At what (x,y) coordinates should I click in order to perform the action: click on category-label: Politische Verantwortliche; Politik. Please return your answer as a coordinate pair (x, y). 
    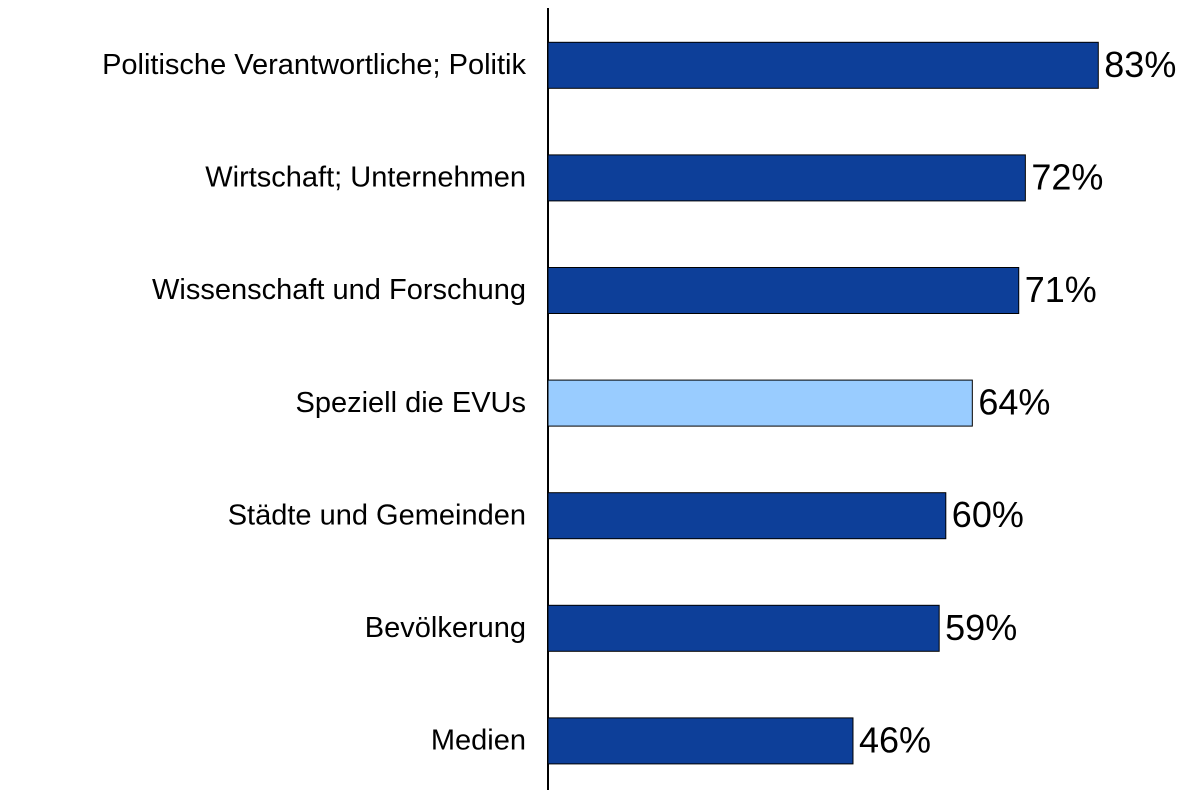
    Looking at the image, I should click on (314, 65).